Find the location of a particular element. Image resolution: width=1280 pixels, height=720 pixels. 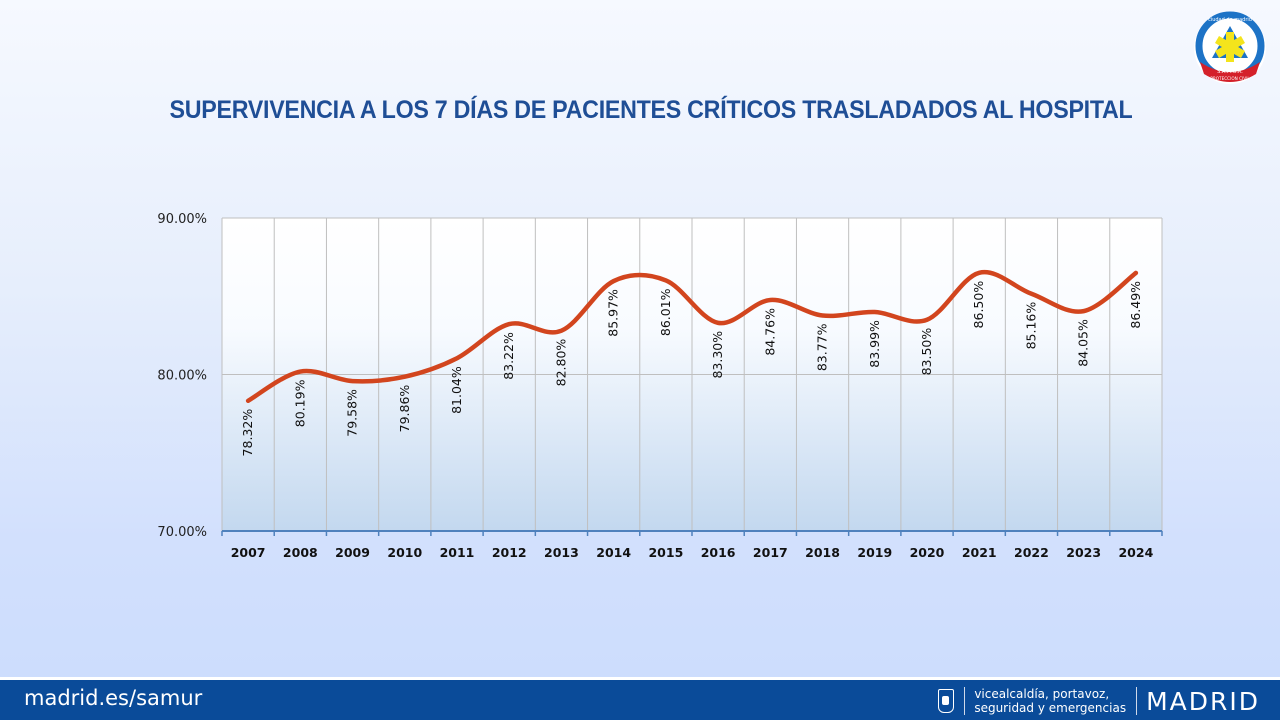

data-label: 83.99% is located at coordinates (874, 344).